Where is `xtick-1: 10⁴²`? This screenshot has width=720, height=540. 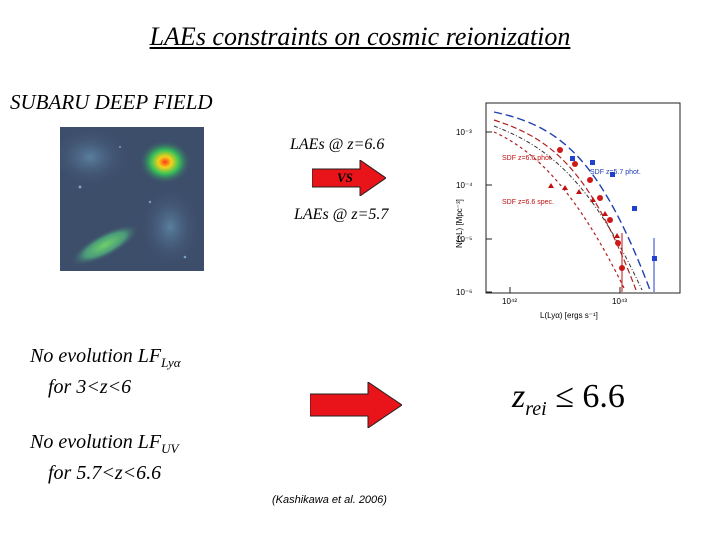 xtick-1: 10⁴² is located at coordinates (509, 301).